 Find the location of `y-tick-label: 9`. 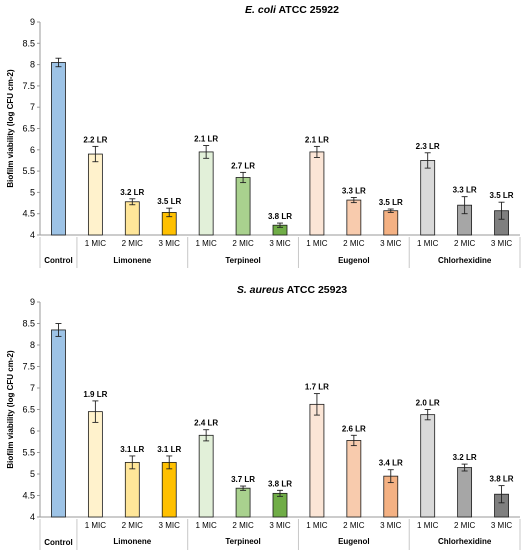

y-tick-label: 9 is located at coordinates (32, 302).